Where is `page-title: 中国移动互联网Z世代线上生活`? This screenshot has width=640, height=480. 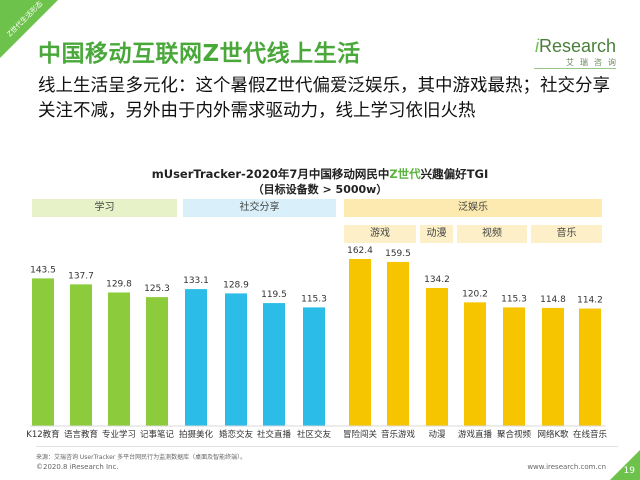 page-title: 中国移动互联网Z世代线上生活 is located at coordinates (199, 54).